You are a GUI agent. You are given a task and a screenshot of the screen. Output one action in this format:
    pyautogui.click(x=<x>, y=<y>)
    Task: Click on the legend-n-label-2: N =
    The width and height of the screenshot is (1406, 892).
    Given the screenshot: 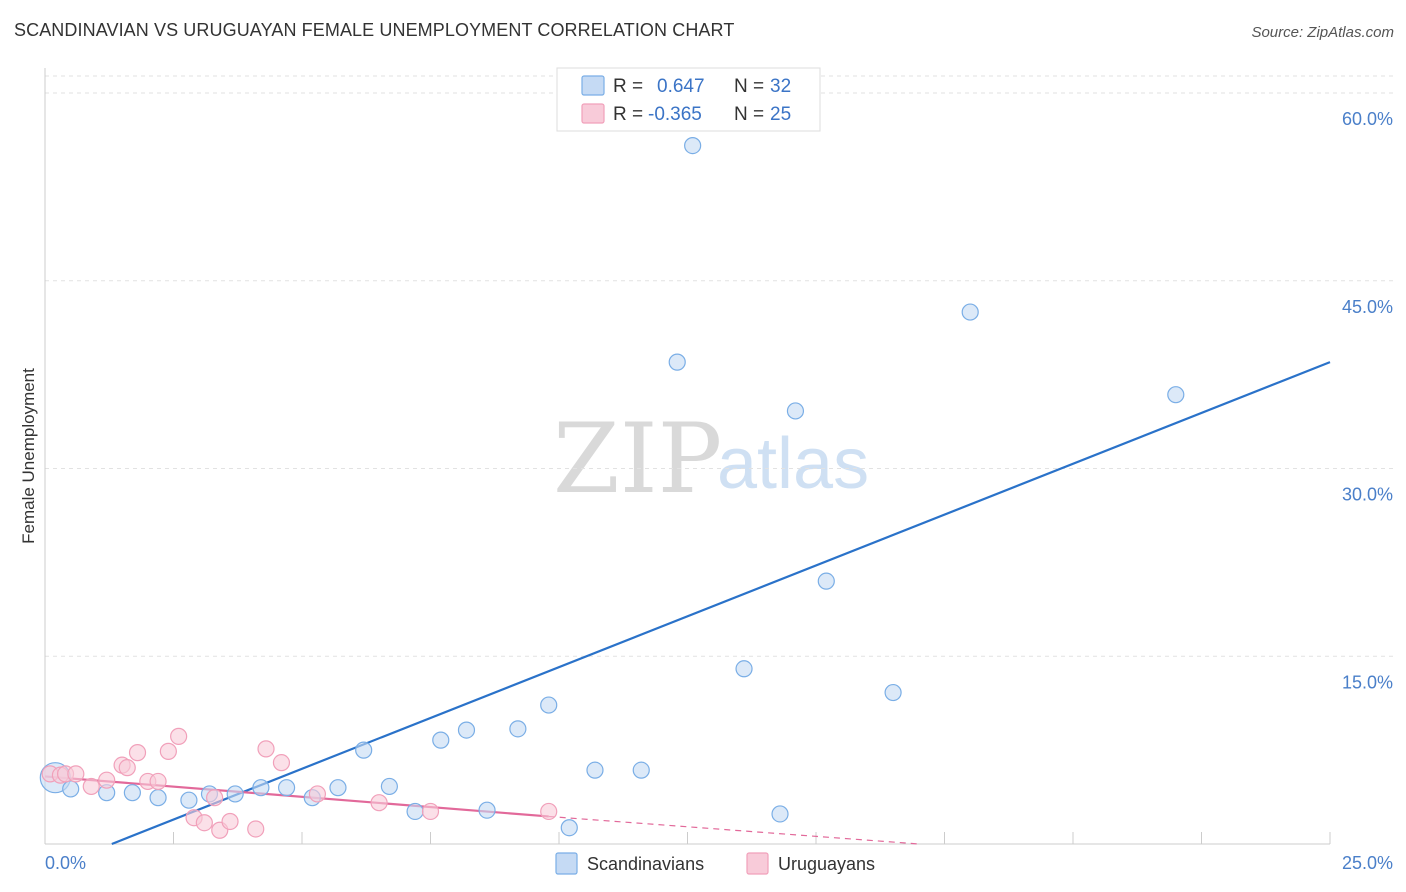 What is the action you would take?
    pyautogui.click(x=749, y=114)
    